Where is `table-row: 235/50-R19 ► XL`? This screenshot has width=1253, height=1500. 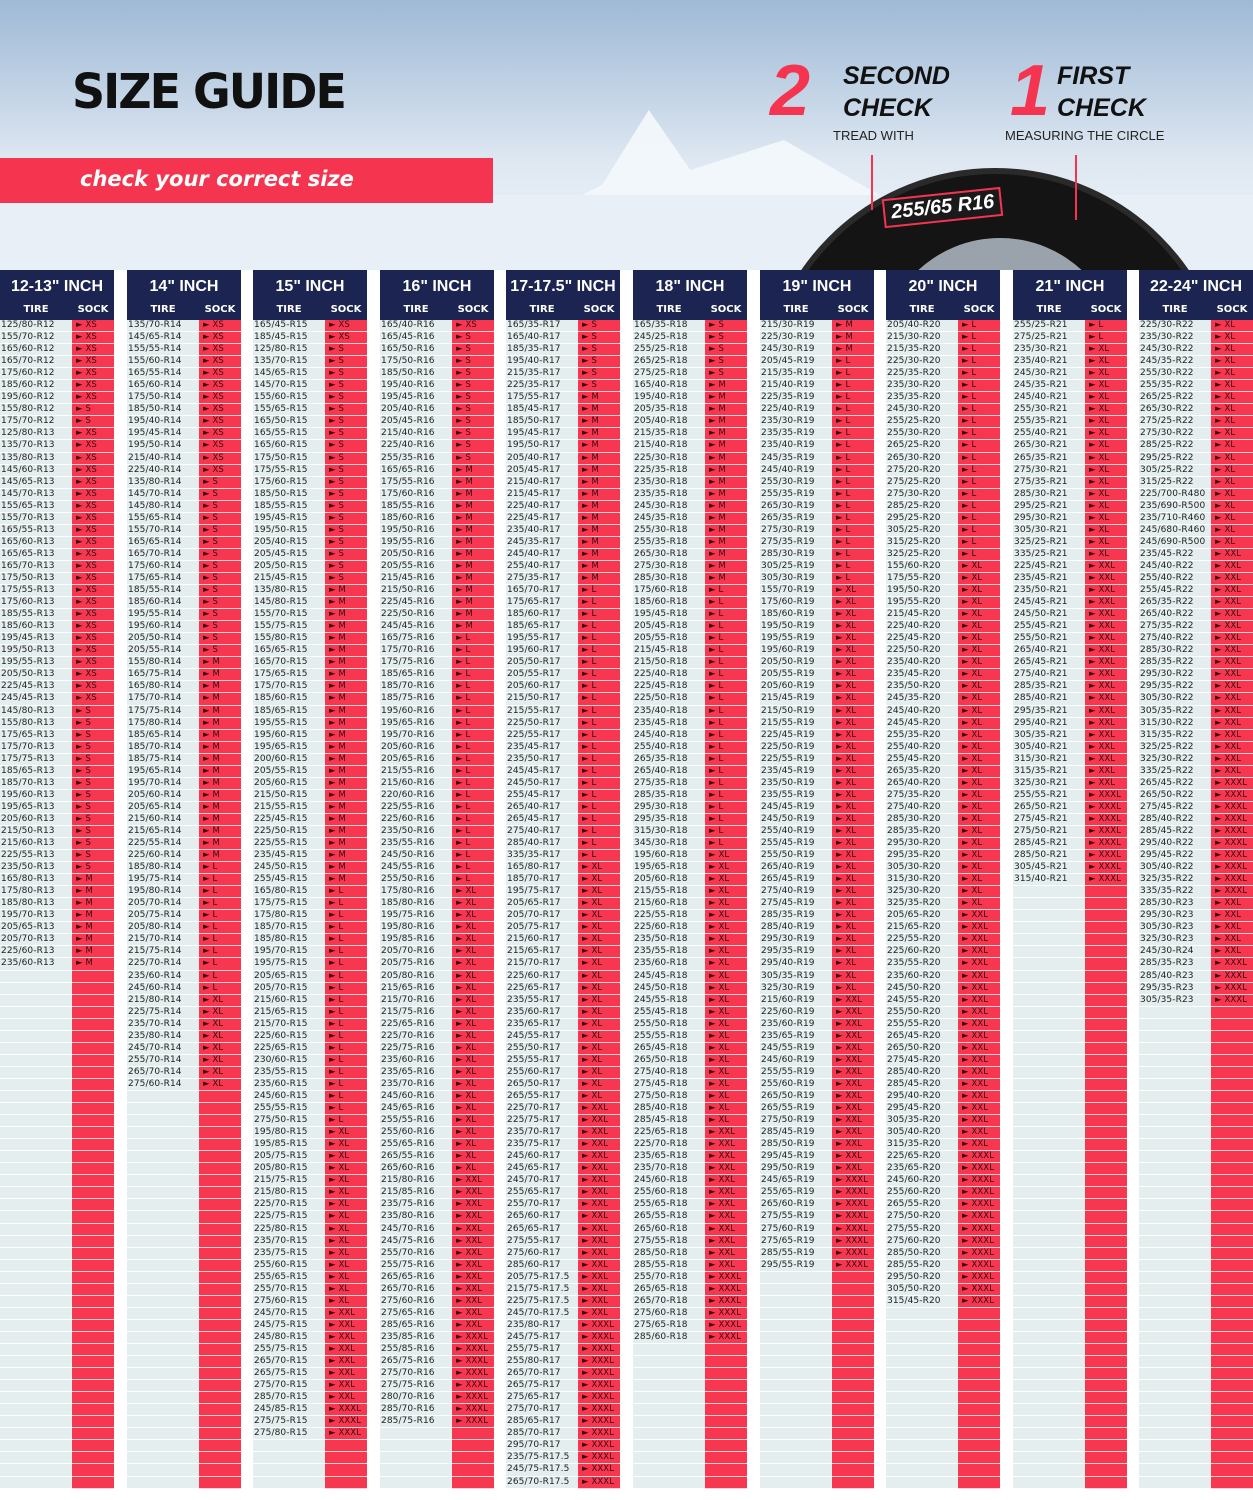 table-row: 235/50-R19 ► XL is located at coordinates (817, 783).